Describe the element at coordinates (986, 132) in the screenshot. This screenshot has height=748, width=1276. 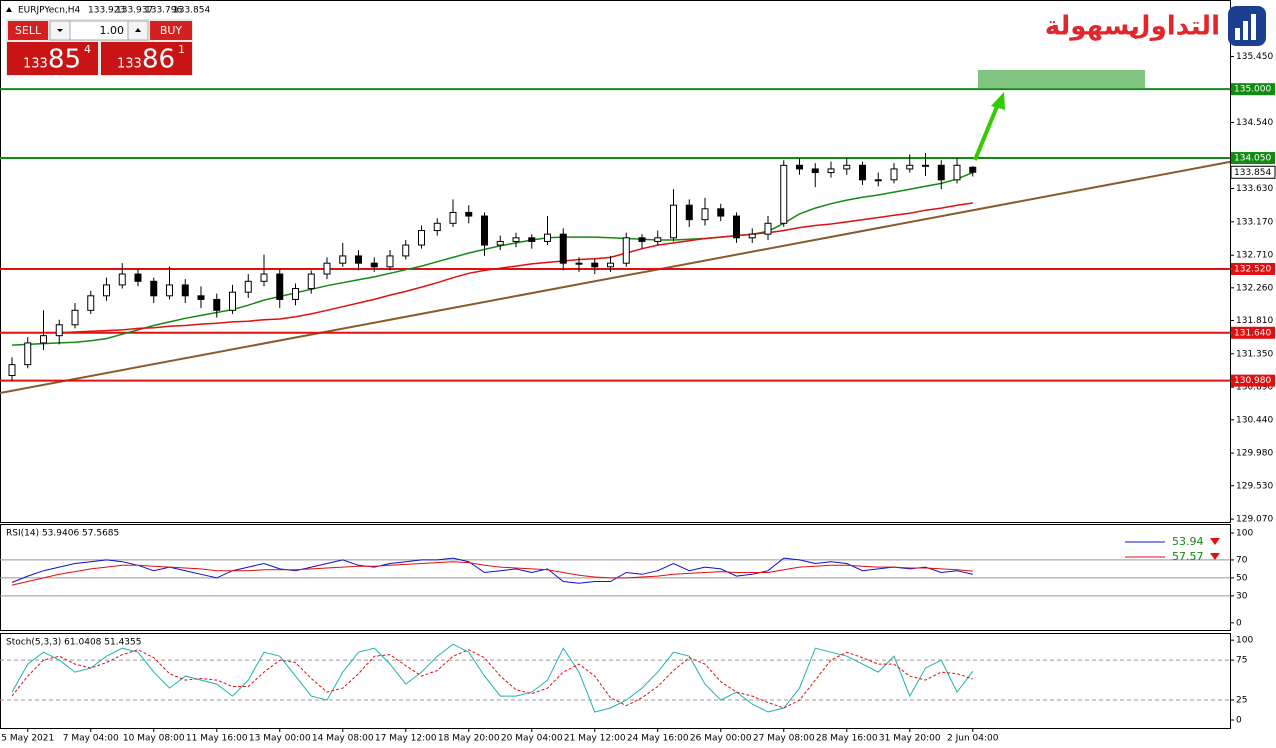
I see `arrow-shaft` at that location.